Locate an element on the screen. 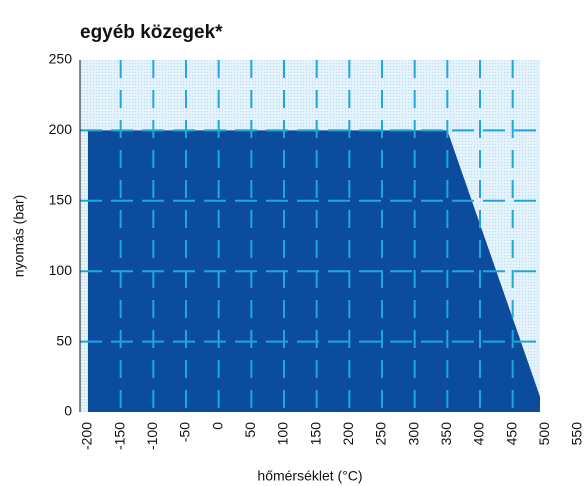 This screenshot has height=486, width=585. y-tick-label: 50 is located at coordinates (64, 340).